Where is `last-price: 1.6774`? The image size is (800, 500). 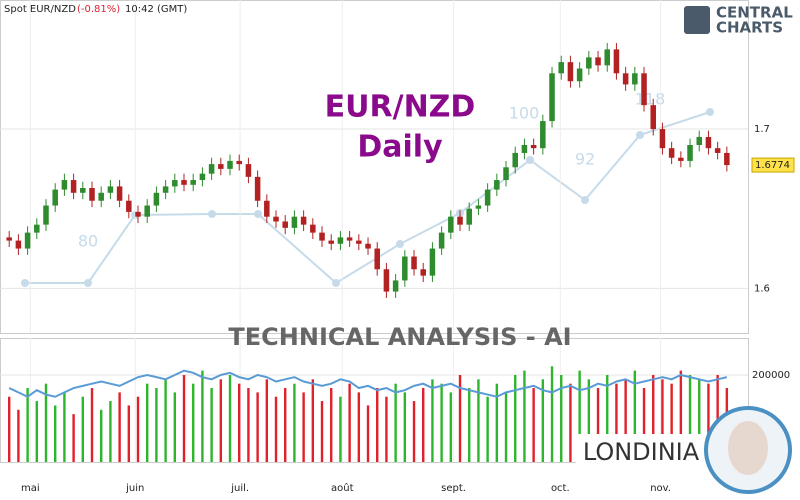 last-price: 1.6774 is located at coordinates (772, 165).